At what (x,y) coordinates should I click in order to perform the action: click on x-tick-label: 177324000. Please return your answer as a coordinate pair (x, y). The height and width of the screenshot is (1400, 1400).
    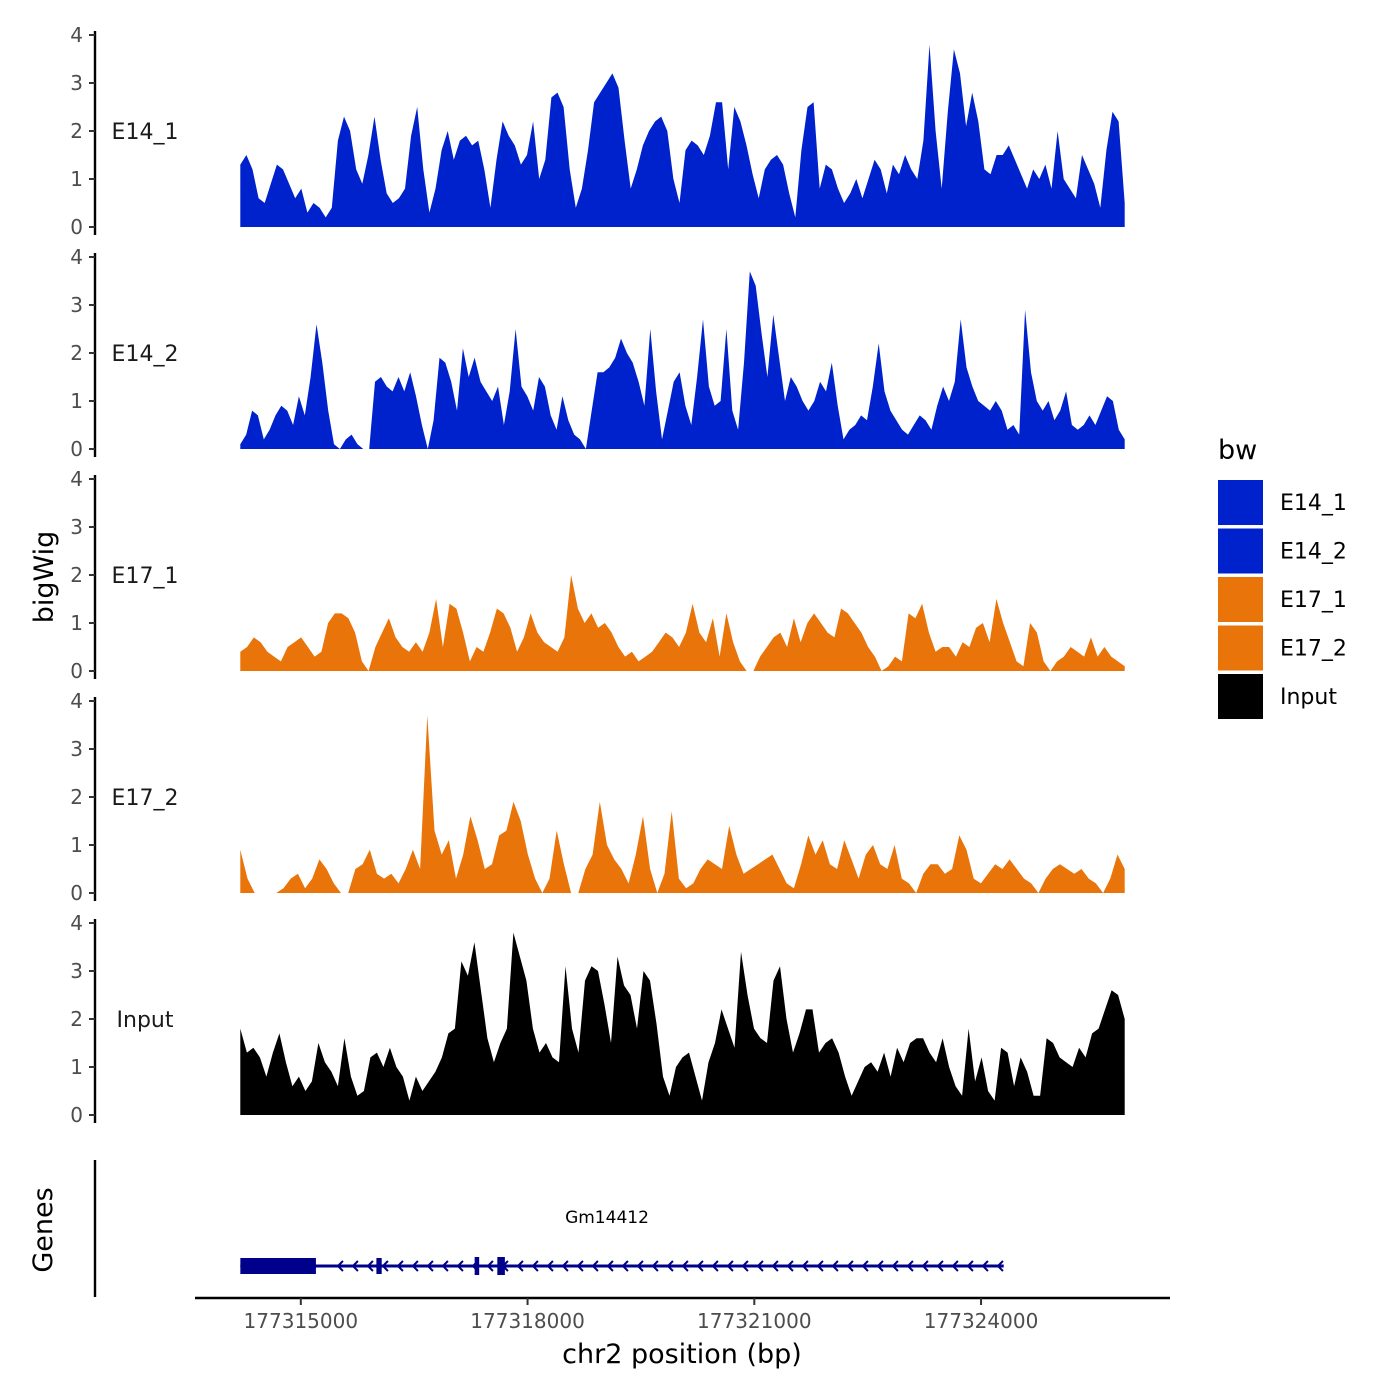
    Looking at the image, I should click on (981, 1321).